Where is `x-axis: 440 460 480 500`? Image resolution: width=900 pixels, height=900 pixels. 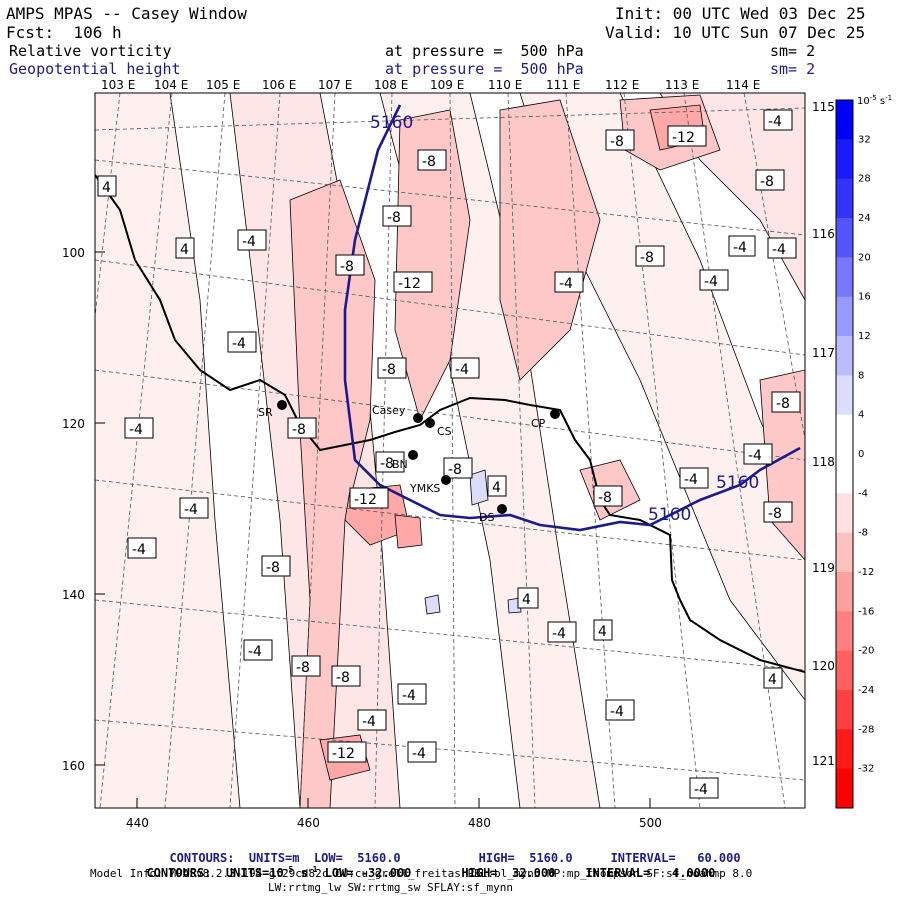
x-axis: 440 460 480 500 is located at coordinates (394, 814).